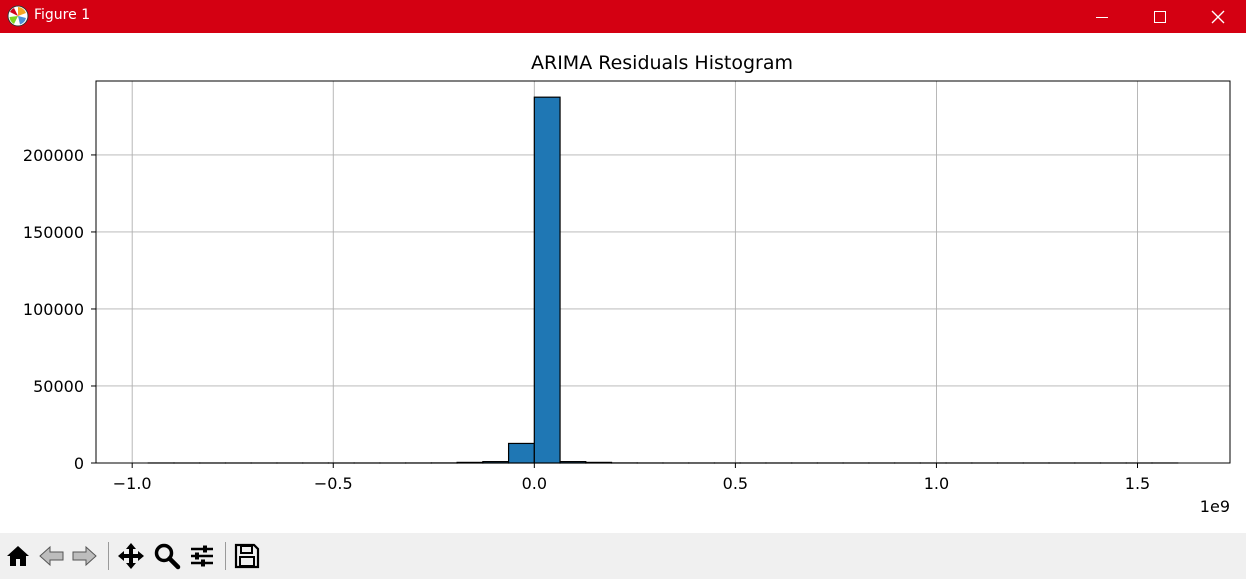  What do you see at coordinates (534, 483) in the screenshot?
I see `x-tick-label: 0.0` at bounding box center [534, 483].